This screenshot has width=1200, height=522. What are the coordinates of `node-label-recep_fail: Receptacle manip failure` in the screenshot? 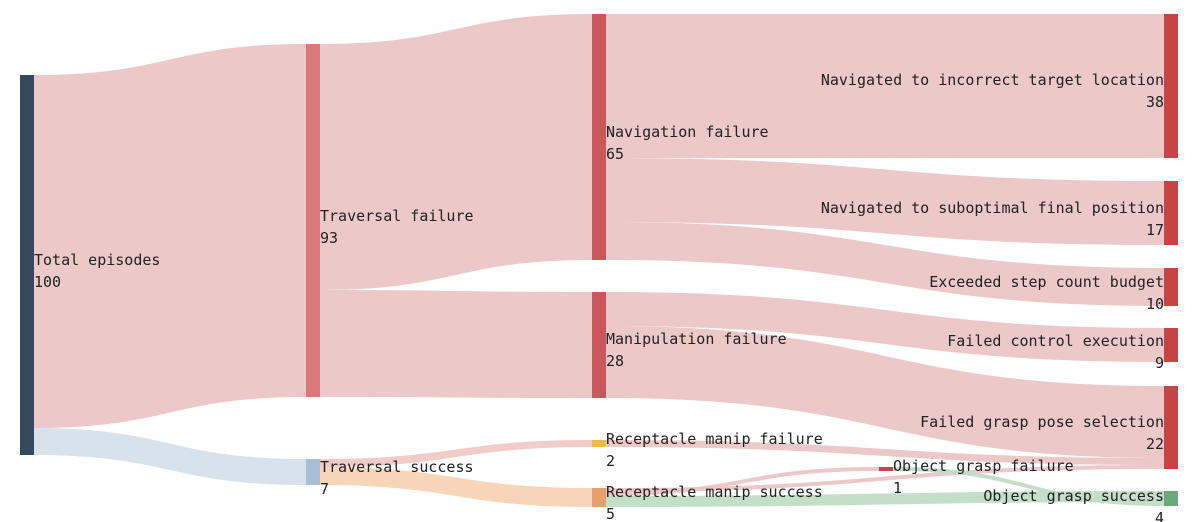 It's located at (714, 439).